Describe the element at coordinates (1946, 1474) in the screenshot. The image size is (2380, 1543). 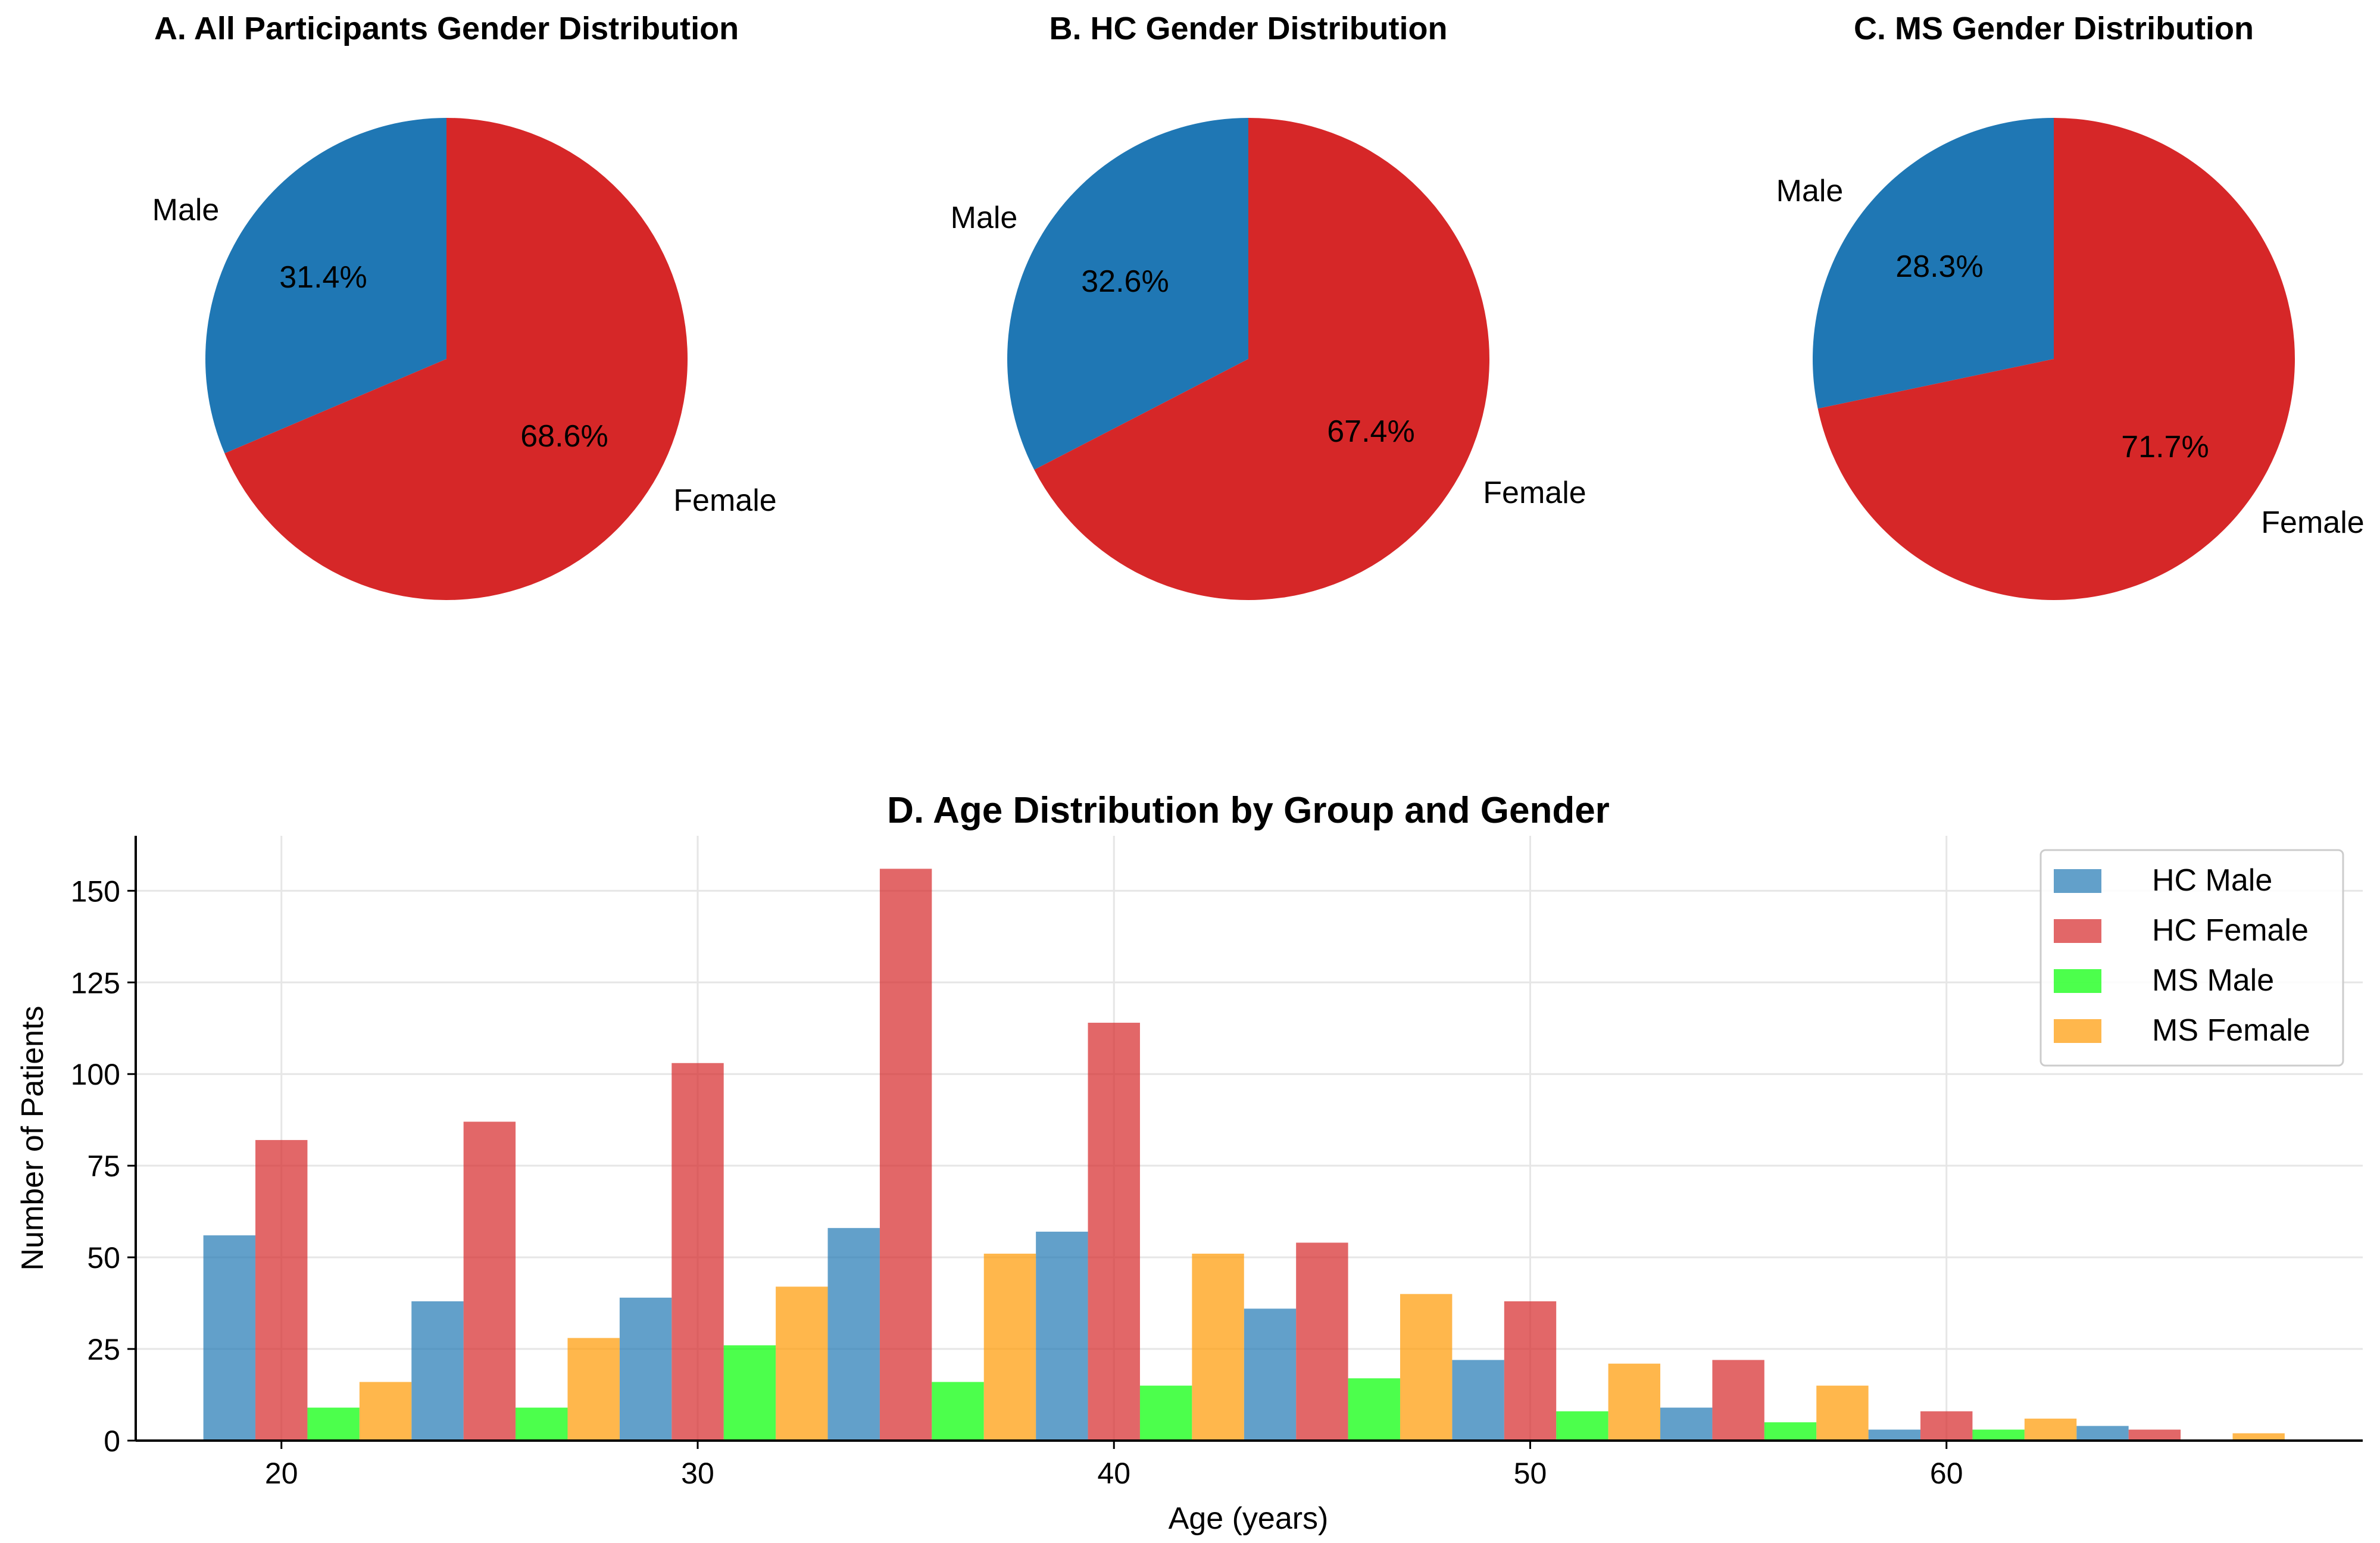
I see `x-tick-label: 60` at that location.